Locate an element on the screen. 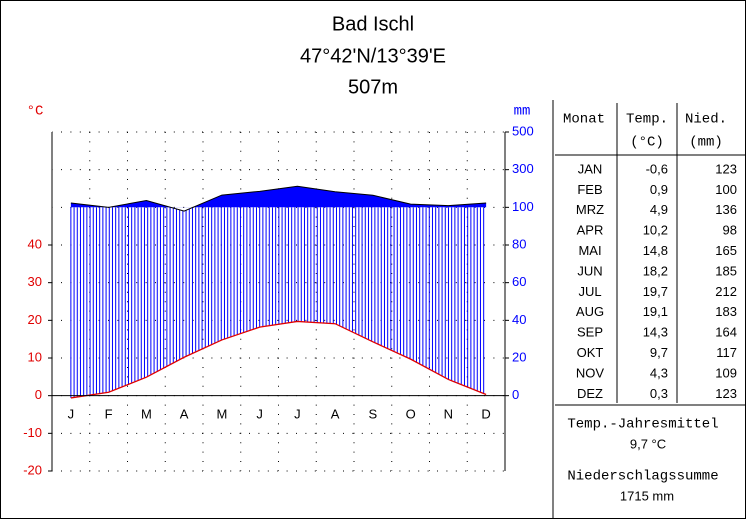 The width and height of the screenshot is (746, 519). y-tick-label: 30 is located at coordinates (35, 281).